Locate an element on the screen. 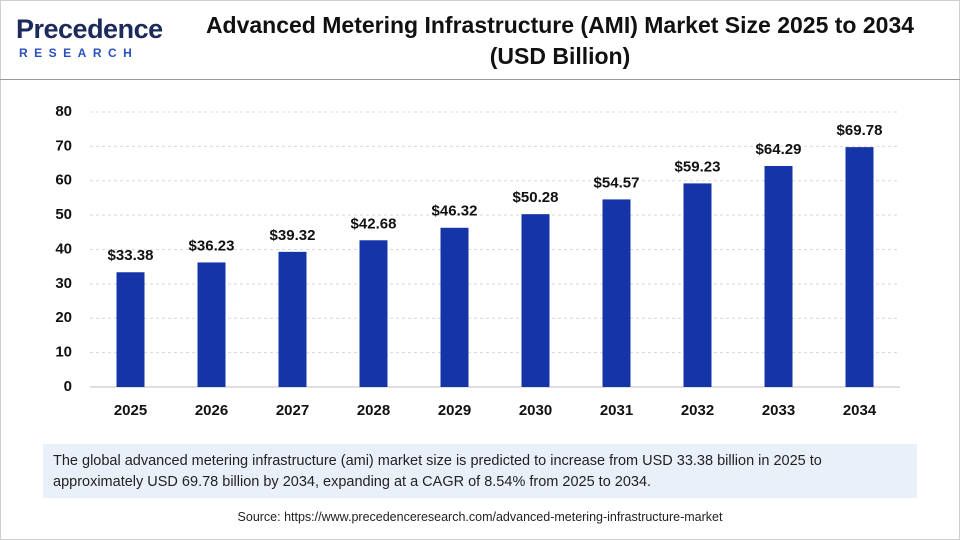 This screenshot has height=540, width=960. value-label: $36.23 is located at coordinates (212, 245).